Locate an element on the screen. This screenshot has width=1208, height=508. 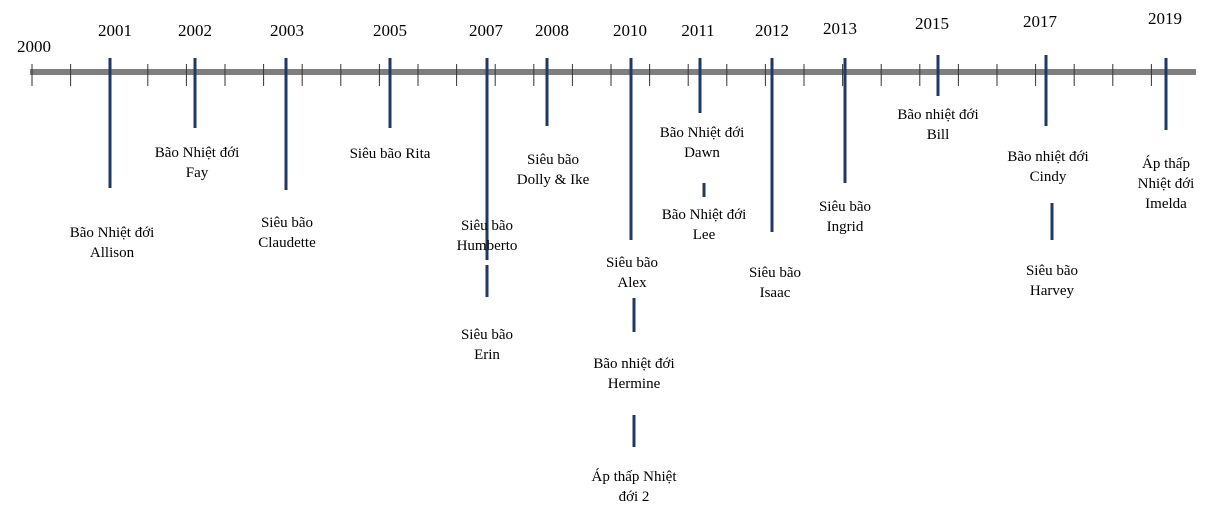
year-label: 2001 is located at coordinates (115, 30).